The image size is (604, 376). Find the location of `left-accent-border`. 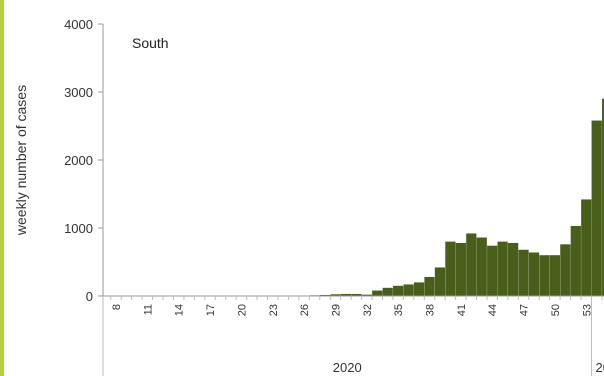

left-accent-border is located at coordinates (2, 188).